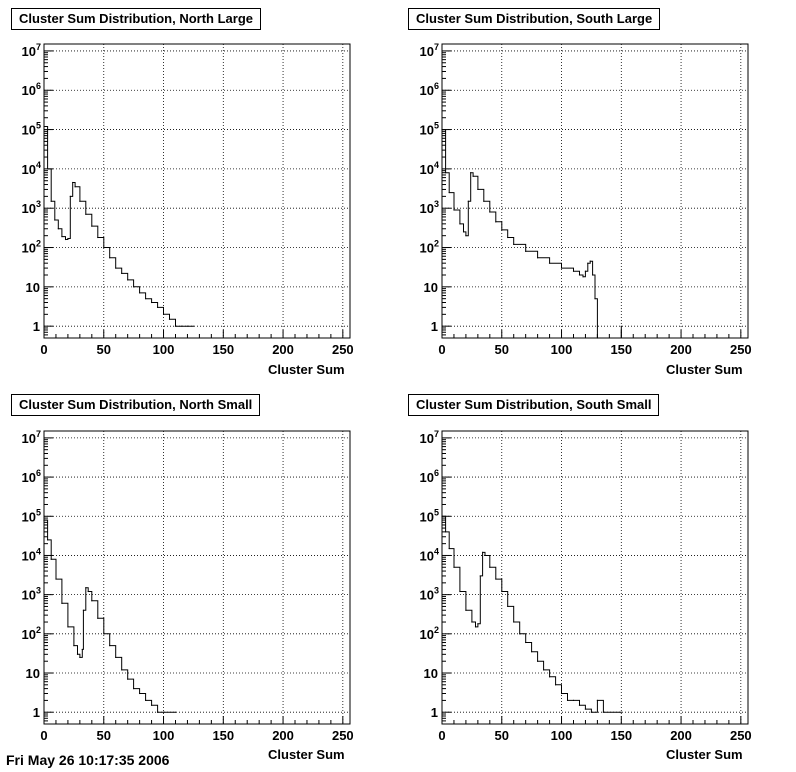 Image resolution: width=796 pixels, height=772 pixels. What do you see at coordinates (306, 369) in the screenshot?
I see `x-axis-label-north-large: Cluster Sum` at bounding box center [306, 369].